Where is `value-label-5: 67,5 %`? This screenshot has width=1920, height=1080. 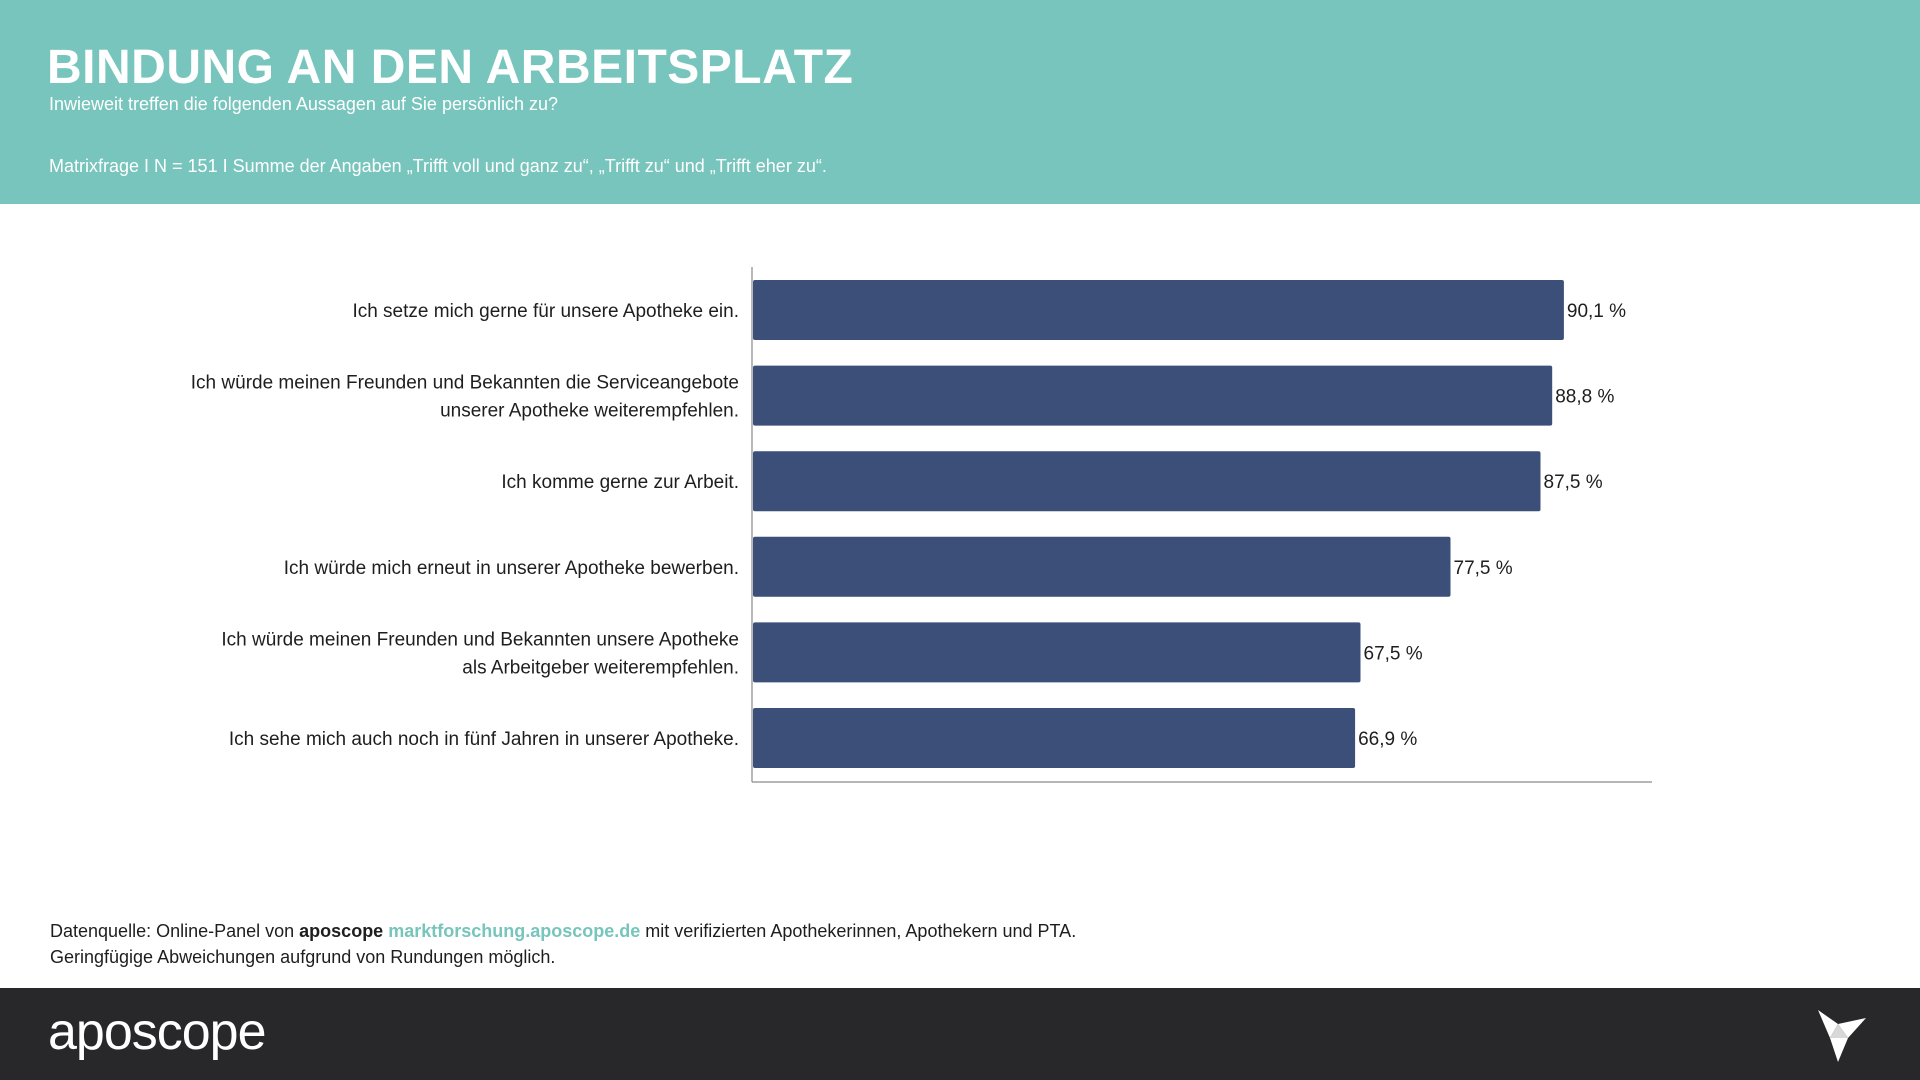
value-label-5: 67,5 % is located at coordinates (1393, 653).